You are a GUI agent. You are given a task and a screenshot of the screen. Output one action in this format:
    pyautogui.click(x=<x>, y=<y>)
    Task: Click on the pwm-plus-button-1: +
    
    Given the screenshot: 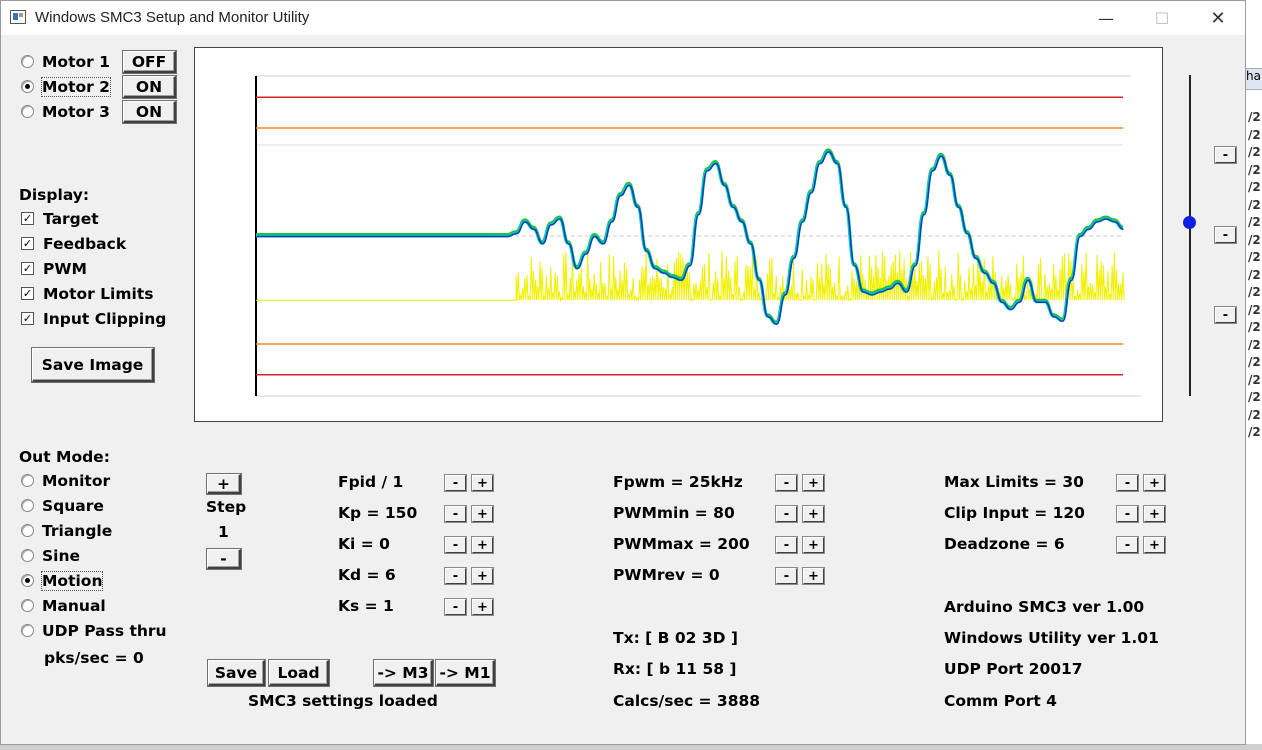 What is the action you would take?
    pyautogui.click(x=813, y=514)
    